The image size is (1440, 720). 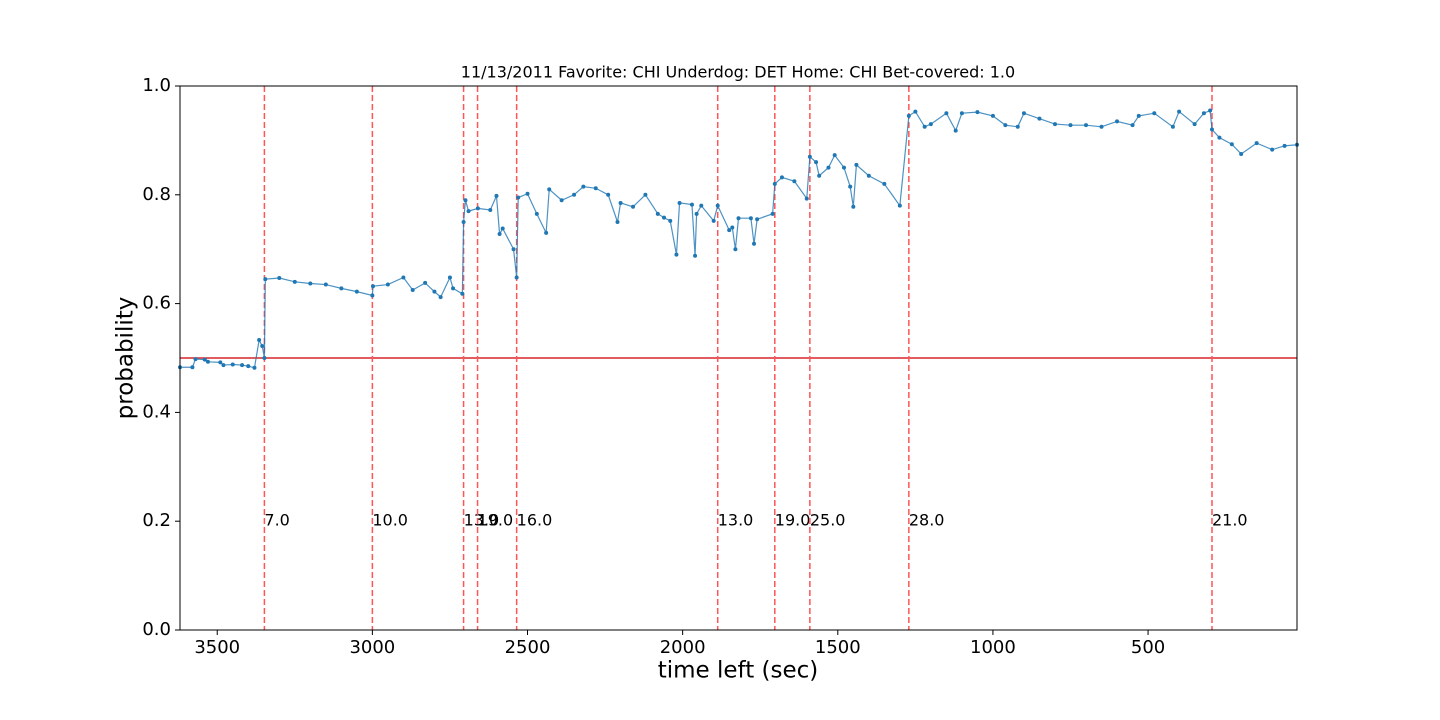 What do you see at coordinates (828, 520) in the screenshot?
I see `event-label: 25.0` at bounding box center [828, 520].